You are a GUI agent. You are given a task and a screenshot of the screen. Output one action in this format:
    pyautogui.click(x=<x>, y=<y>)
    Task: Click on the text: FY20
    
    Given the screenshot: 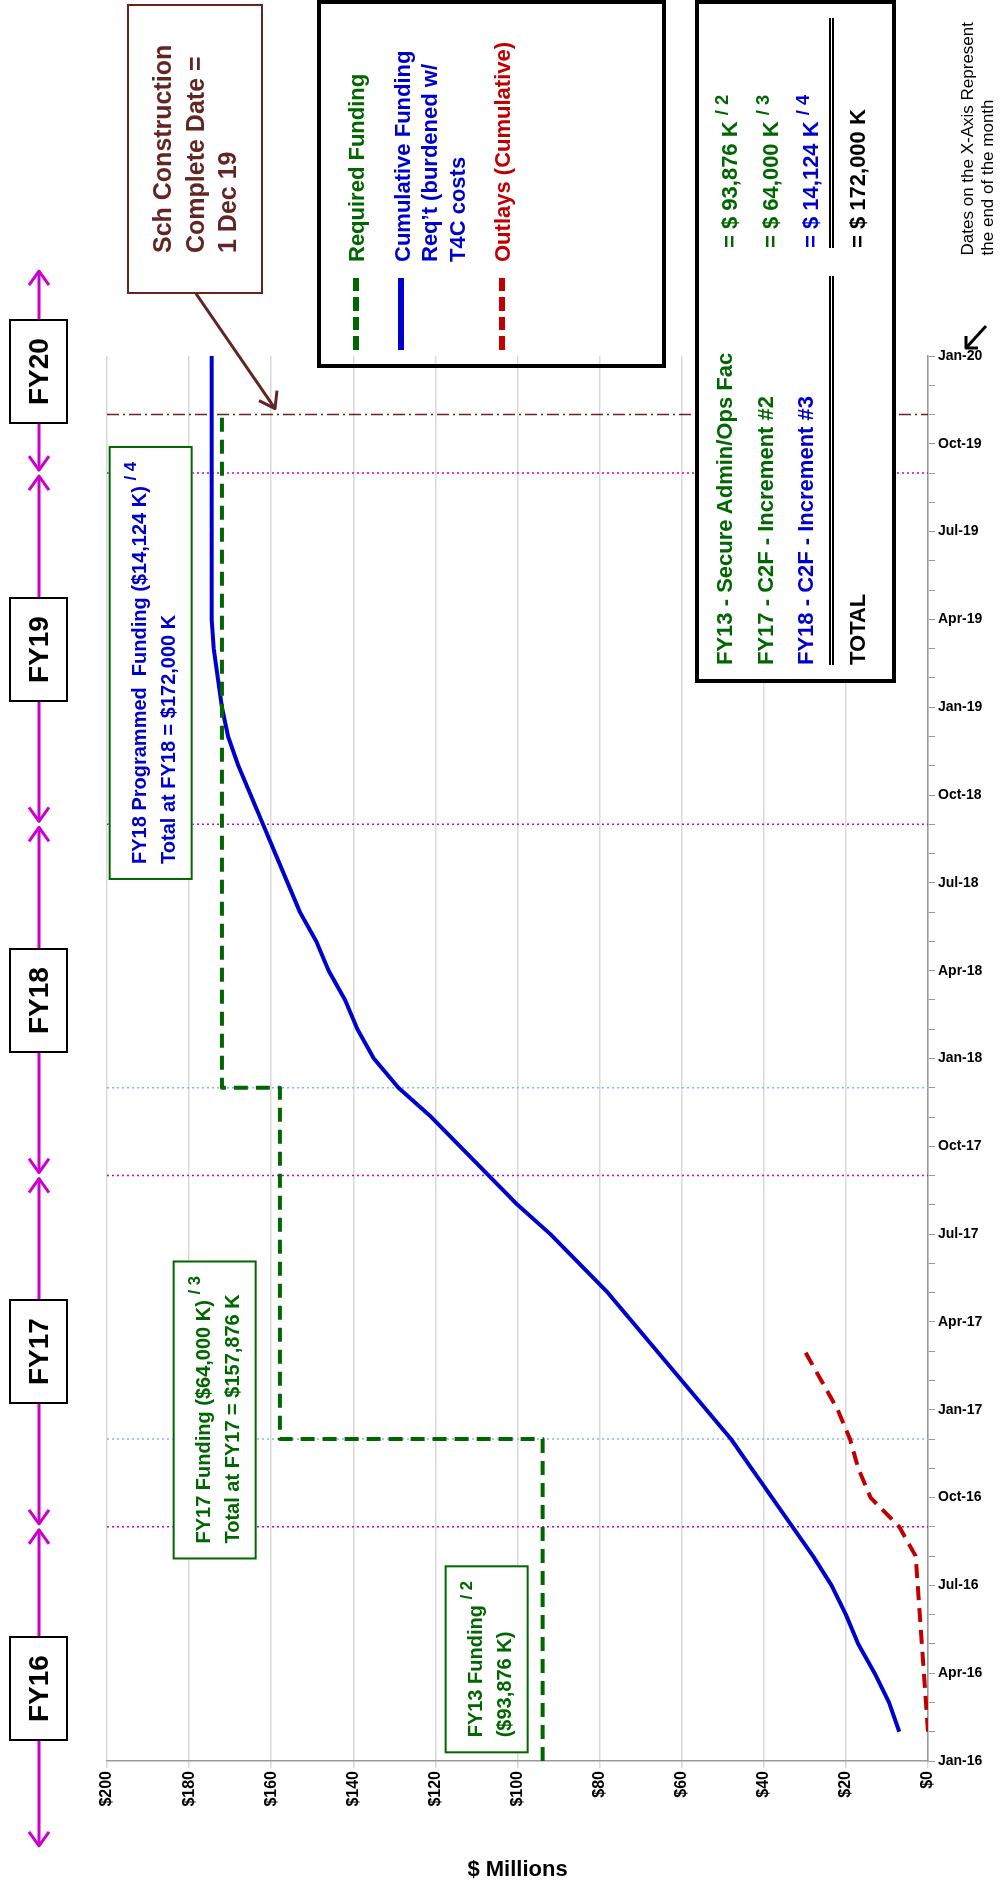 What is the action you would take?
    pyautogui.click(x=38, y=371)
    